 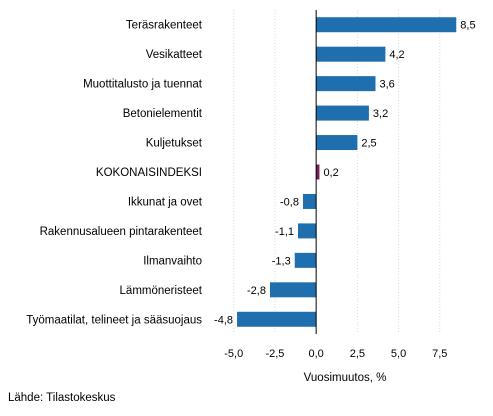 I want to click on x-tick-label: 7,5, so click(x=439, y=354).